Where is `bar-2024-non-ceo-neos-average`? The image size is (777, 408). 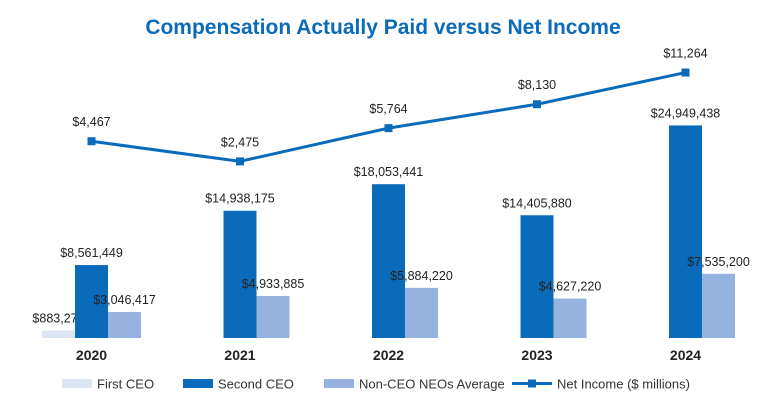
bar-2024-non-ceo-neos-average is located at coordinates (718, 305).